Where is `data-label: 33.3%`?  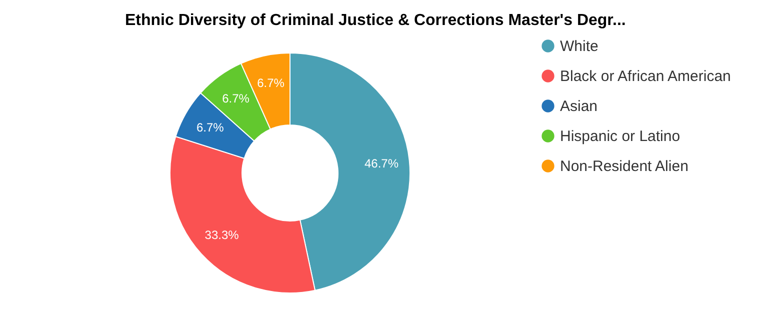 data-label: 33.3% is located at coordinates (222, 235).